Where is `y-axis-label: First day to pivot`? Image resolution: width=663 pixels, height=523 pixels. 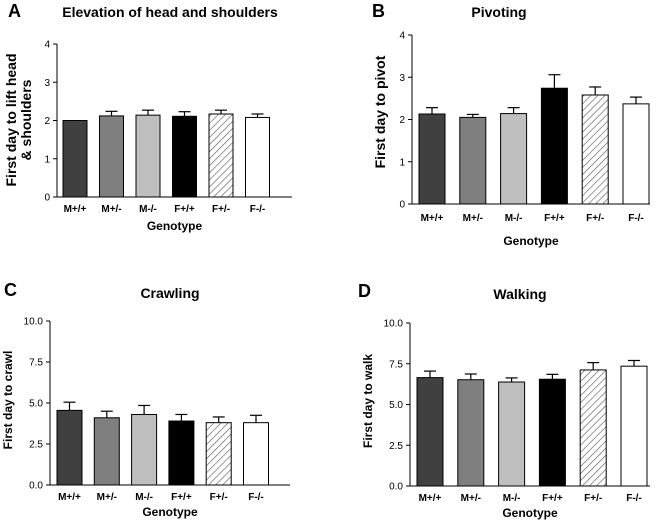 y-axis-label: First day to pivot is located at coordinates (380, 111).